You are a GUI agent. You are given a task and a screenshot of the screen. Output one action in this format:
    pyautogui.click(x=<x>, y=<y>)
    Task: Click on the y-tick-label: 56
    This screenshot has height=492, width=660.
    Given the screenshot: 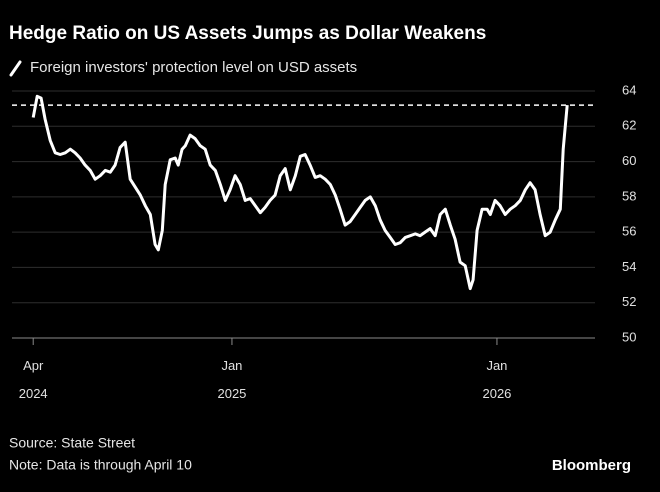 What is the action you would take?
    pyautogui.click(x=629, y=231)
    